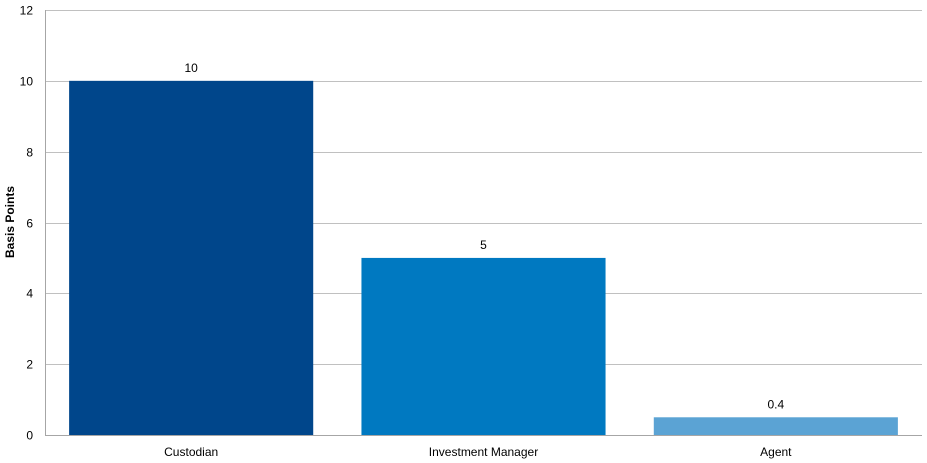 This screenshot has height=463, width=927. What do you see at coordinates (29, 294) in the screenshot?
I see `y-tick-label: 4` at bounding box center [29, 294].